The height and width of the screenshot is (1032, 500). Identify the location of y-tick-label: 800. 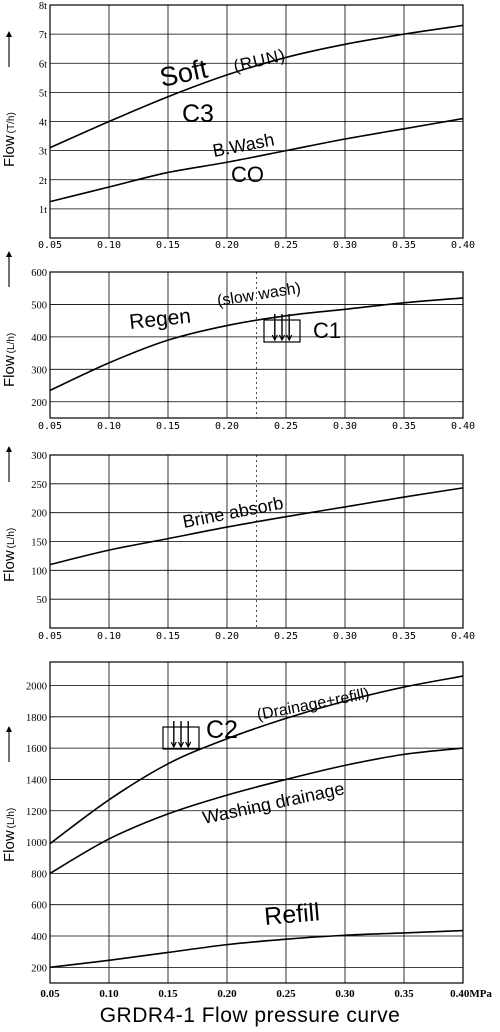
(39, 874).